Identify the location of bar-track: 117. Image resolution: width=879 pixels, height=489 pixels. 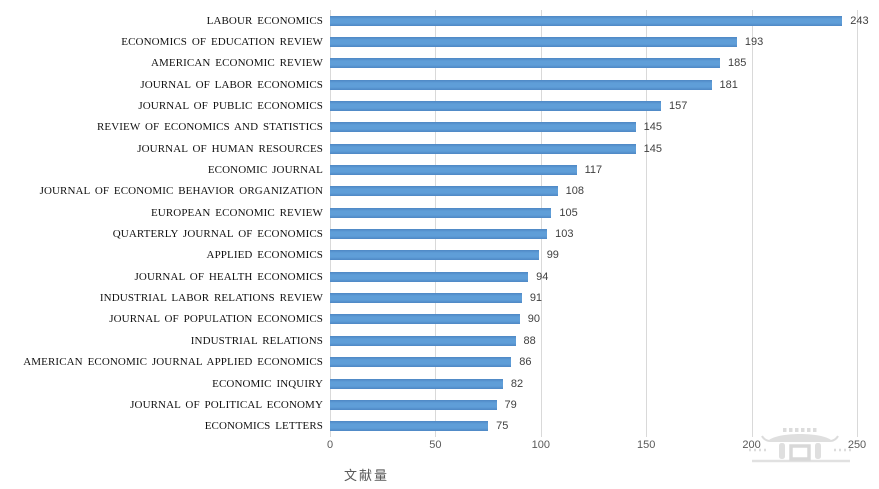
(593, 169).